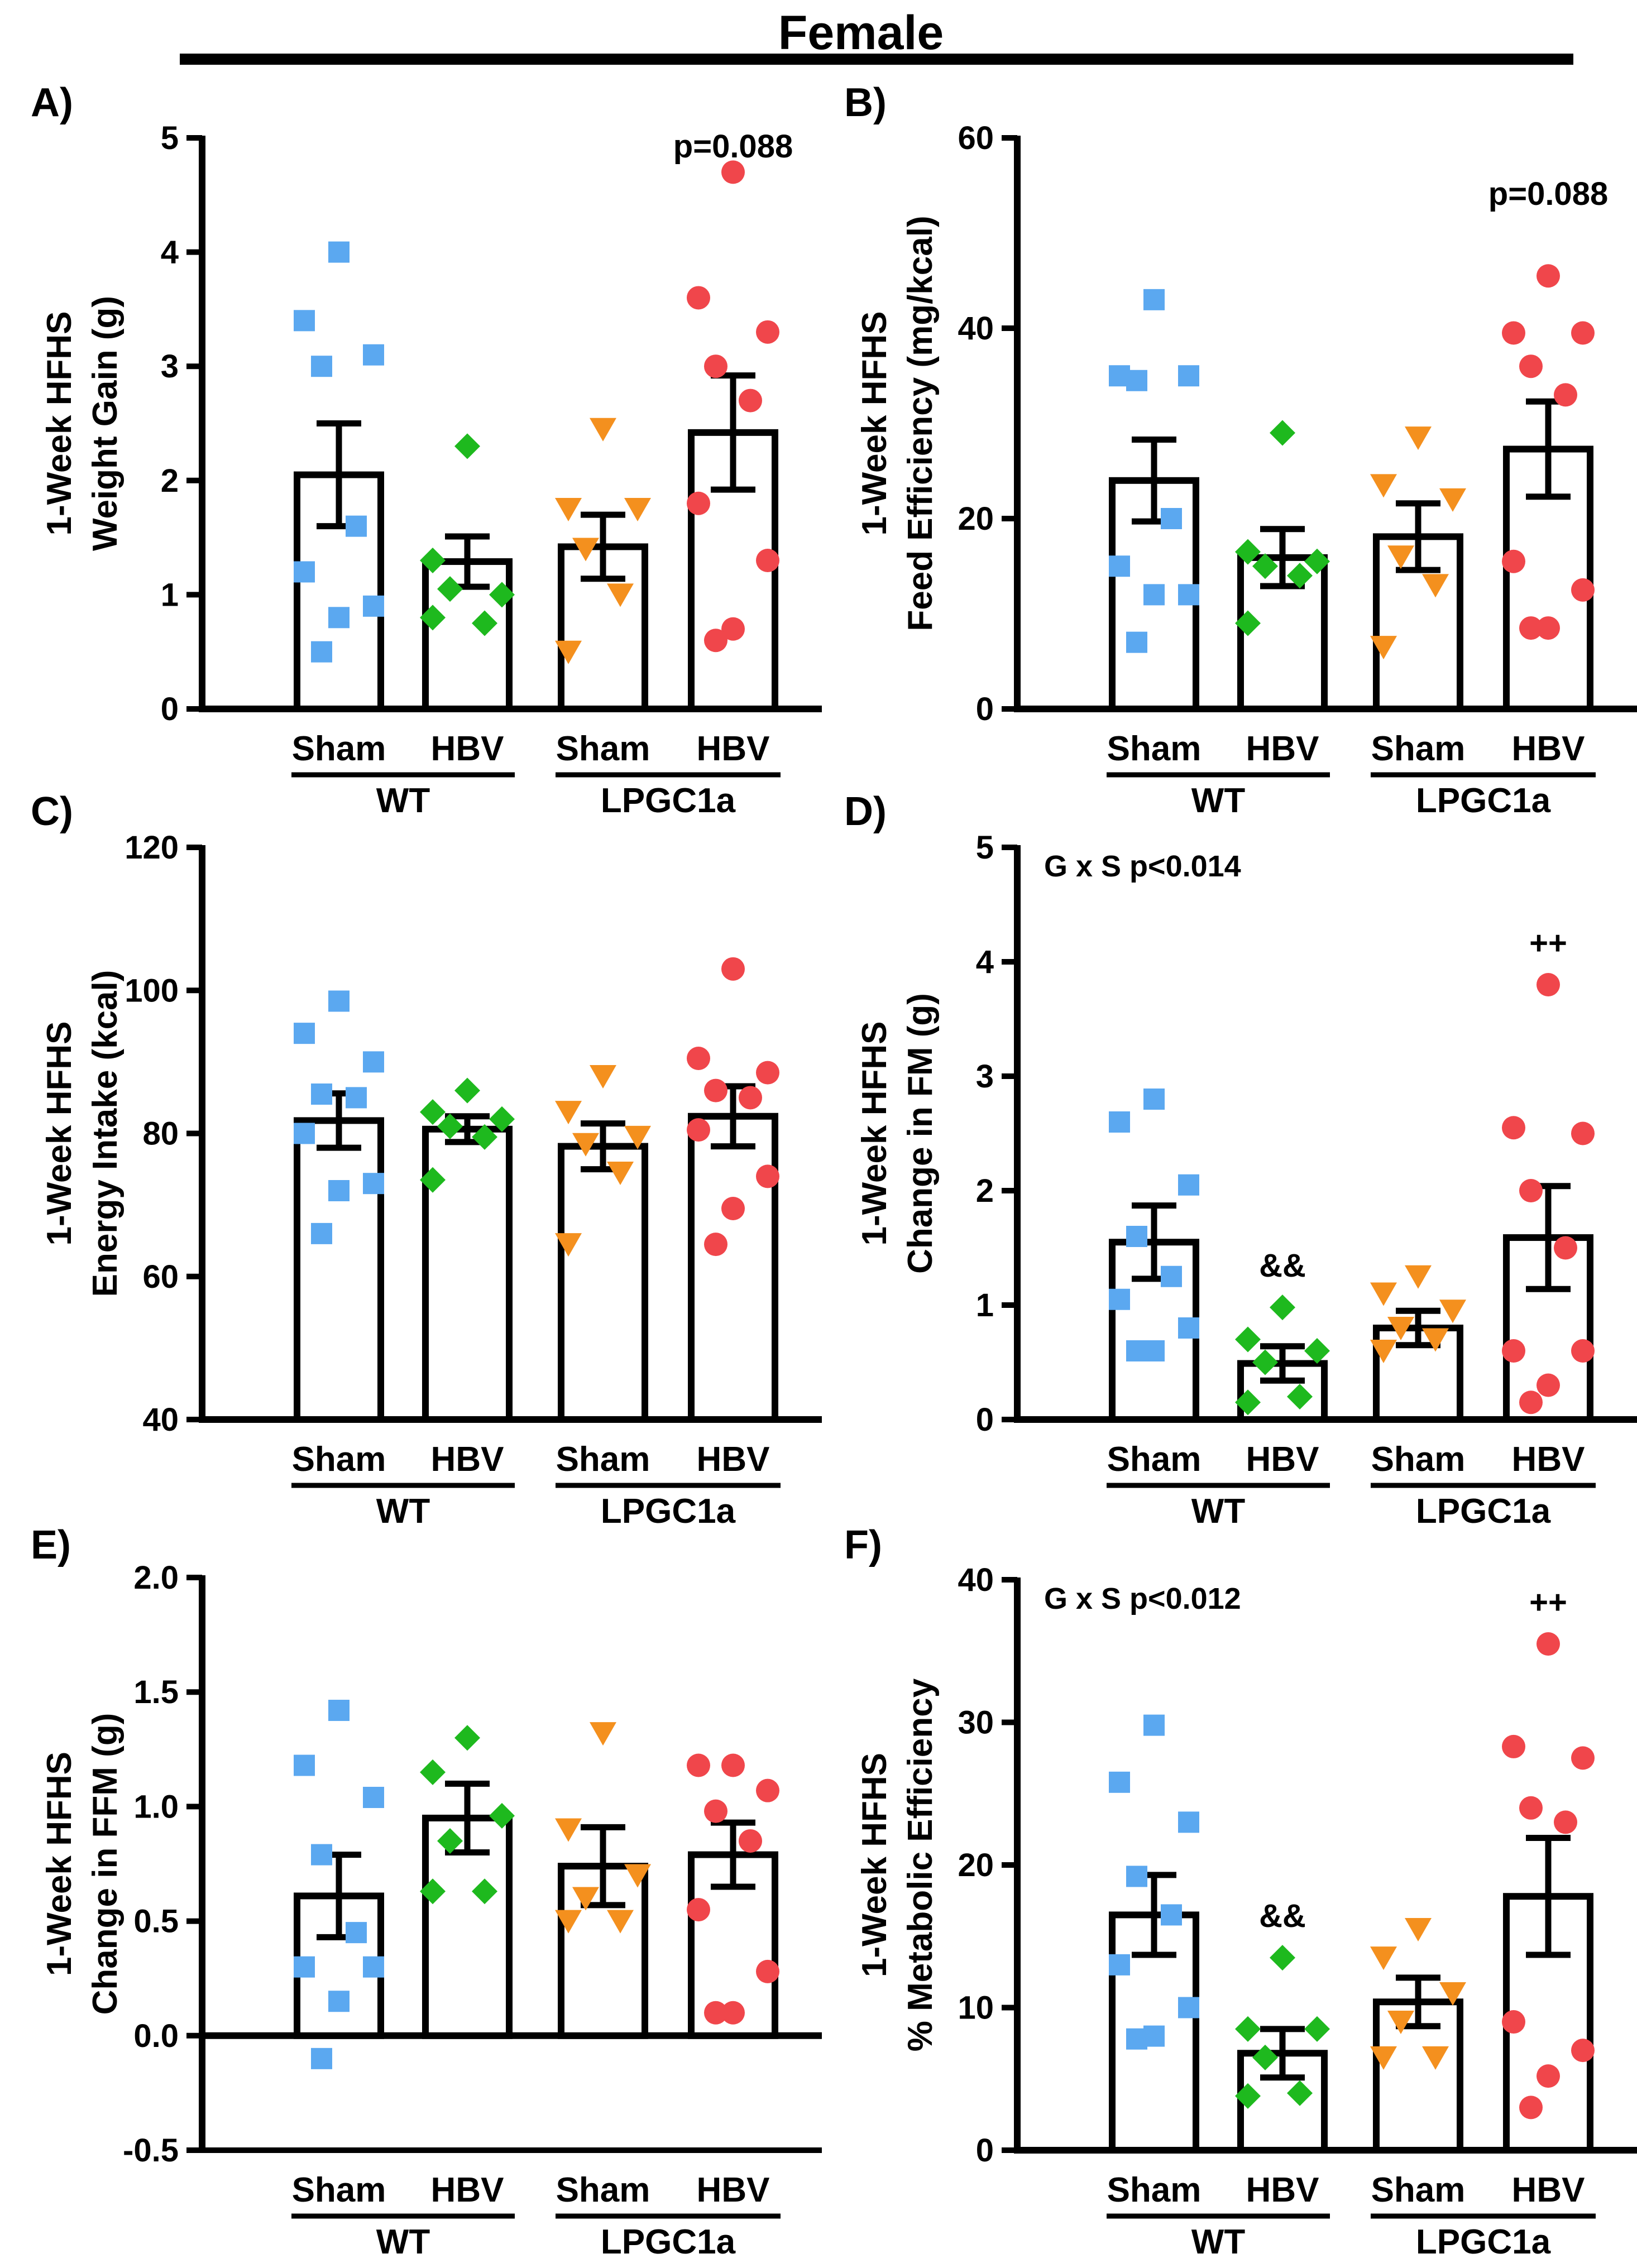 This screenshot has width=1637, height=2268. What do you see at coordinates (976, 1580) in the screenshot?
I see `y-tick-label: 40` at bounding box center [976, 1580].